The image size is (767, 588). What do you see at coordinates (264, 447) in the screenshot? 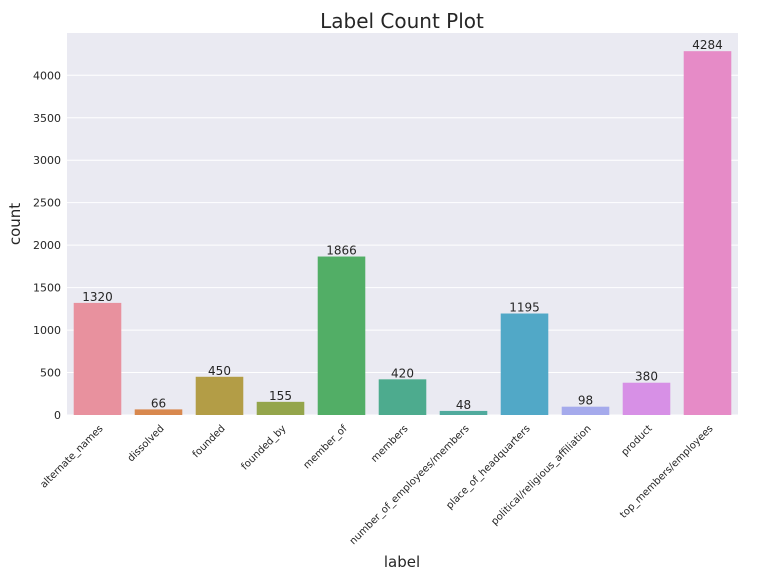
I see `x-tick-label: founded_by` at bounding box center [264, 447].